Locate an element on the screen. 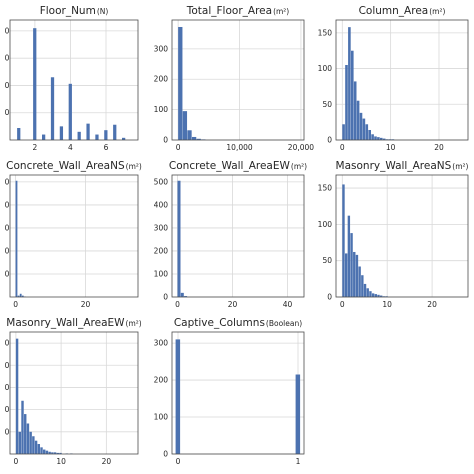  subplot-title: Masonry_Wall_AreaNS(m²) is located at coordinates (402, 166).